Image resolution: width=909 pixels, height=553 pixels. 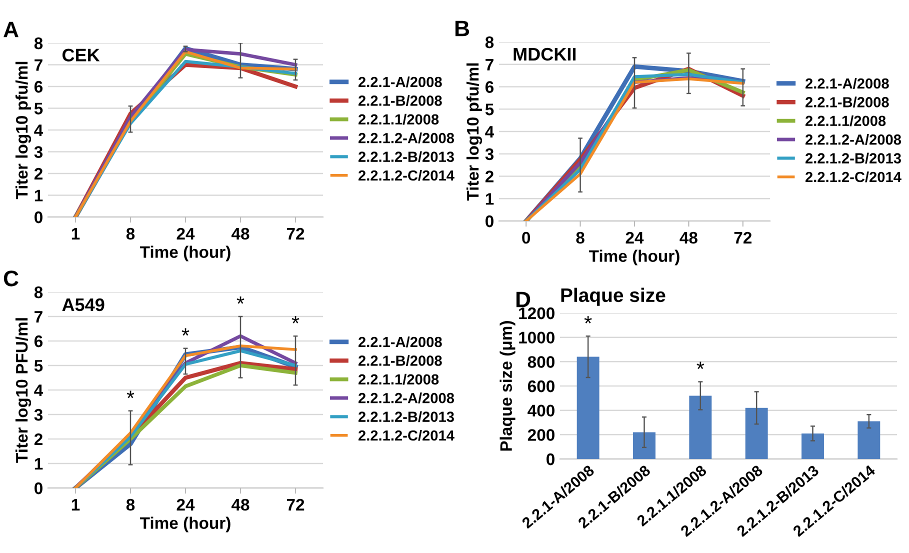 I want to click on y-tick-label: 1000, so click(x=536, y=338).